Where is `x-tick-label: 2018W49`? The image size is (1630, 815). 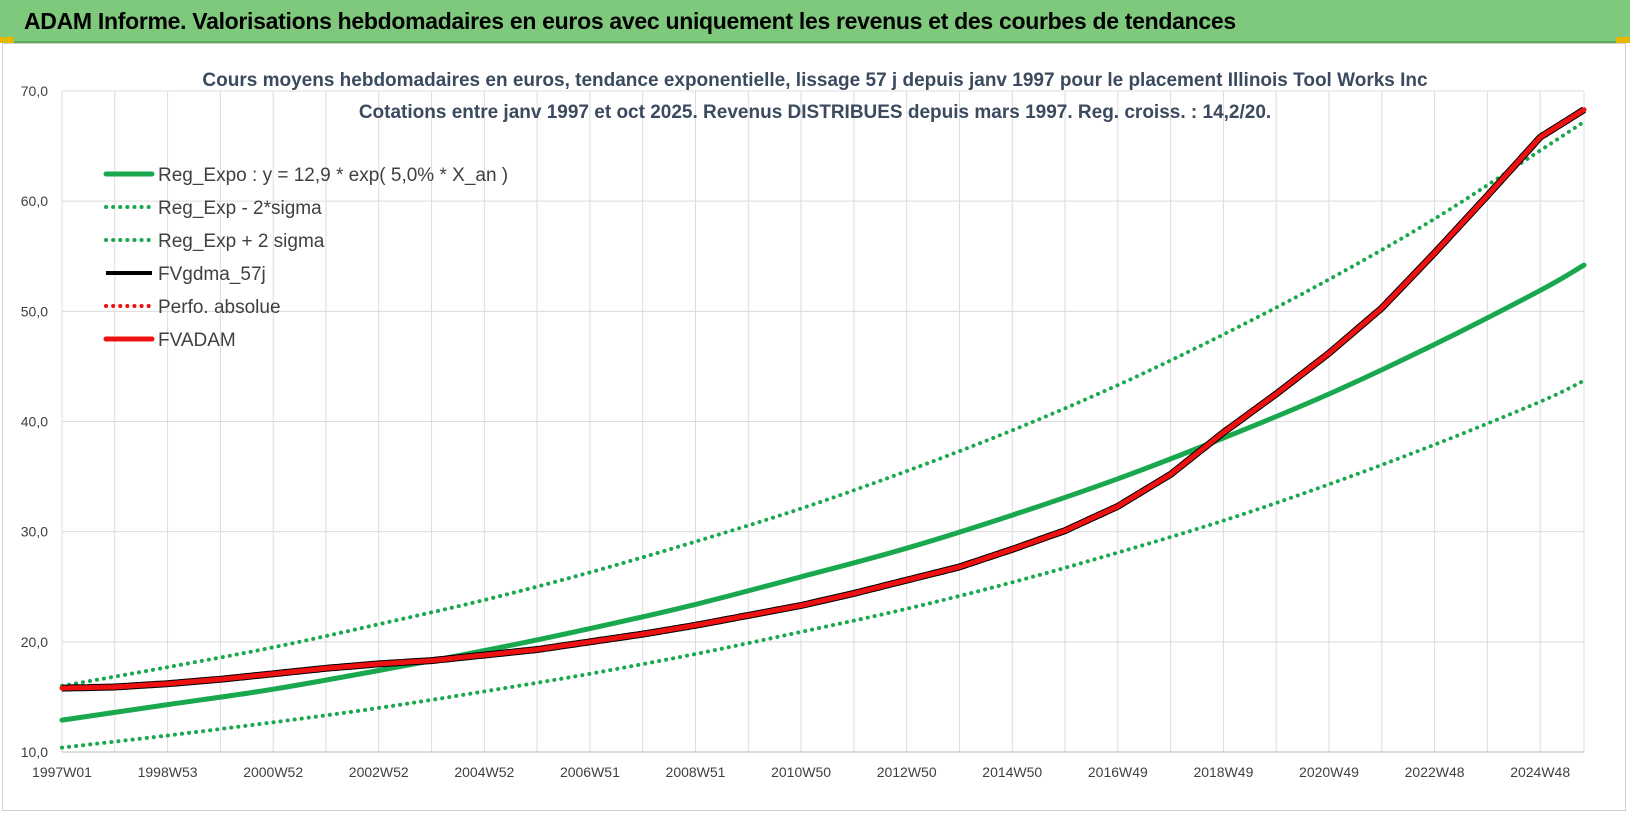
x-tick-label: 2018W49 is located at coordinates (1223, 772).